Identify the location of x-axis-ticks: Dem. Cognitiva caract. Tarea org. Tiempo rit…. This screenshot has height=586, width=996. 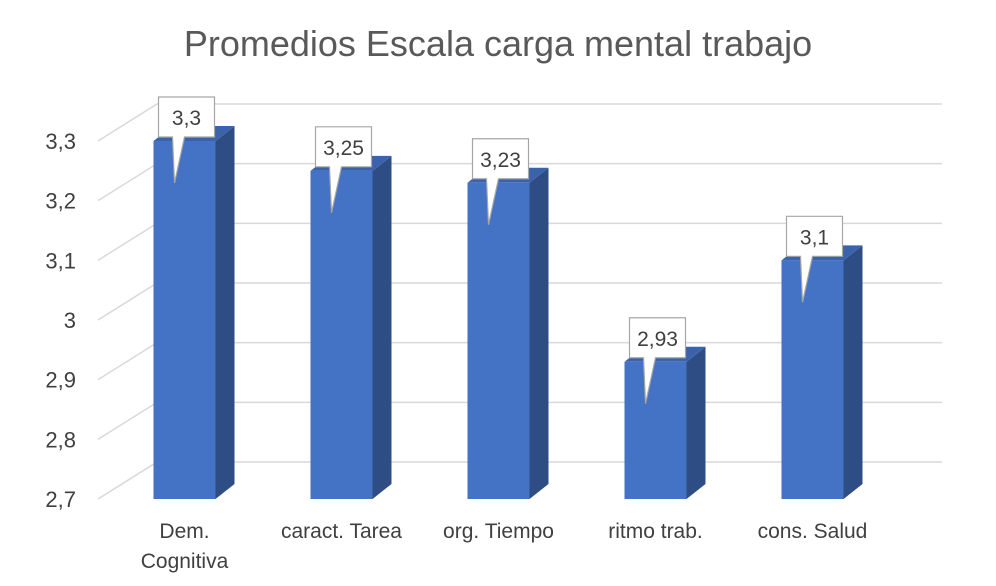
(504, 546).